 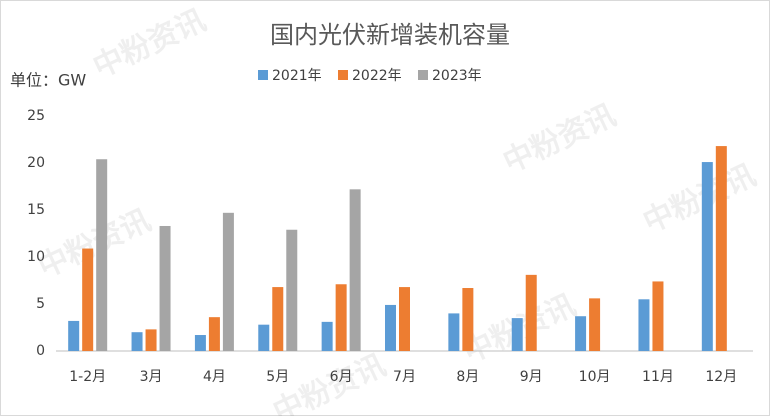 I want to click on y-tick-label: 15, so click(x=36, y=210).